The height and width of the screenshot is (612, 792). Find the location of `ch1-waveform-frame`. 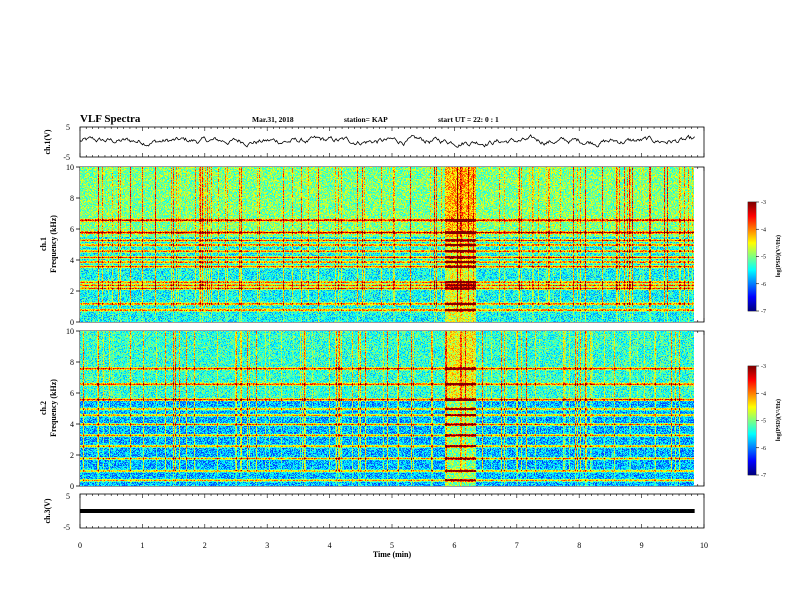

ch1-waveform-frame is located at coordinates (392, 142).